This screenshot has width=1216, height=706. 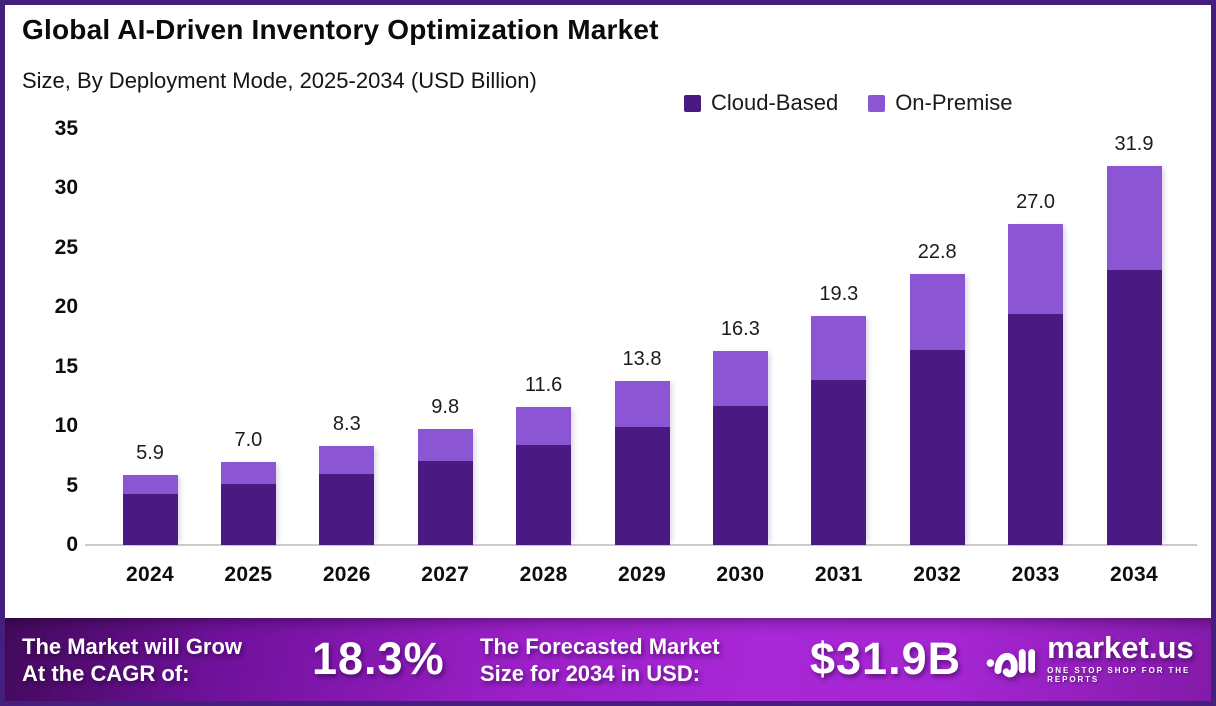 I want to click on on-premise-swatch-icon, so click(x=877, y=103).